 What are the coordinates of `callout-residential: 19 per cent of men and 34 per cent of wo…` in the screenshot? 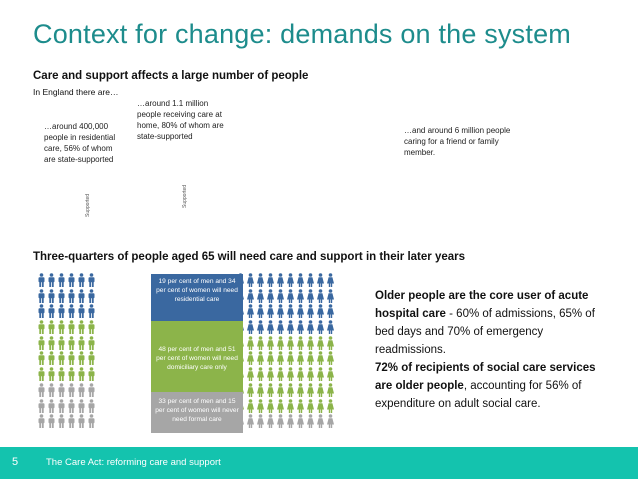 It's located at (197, 297).